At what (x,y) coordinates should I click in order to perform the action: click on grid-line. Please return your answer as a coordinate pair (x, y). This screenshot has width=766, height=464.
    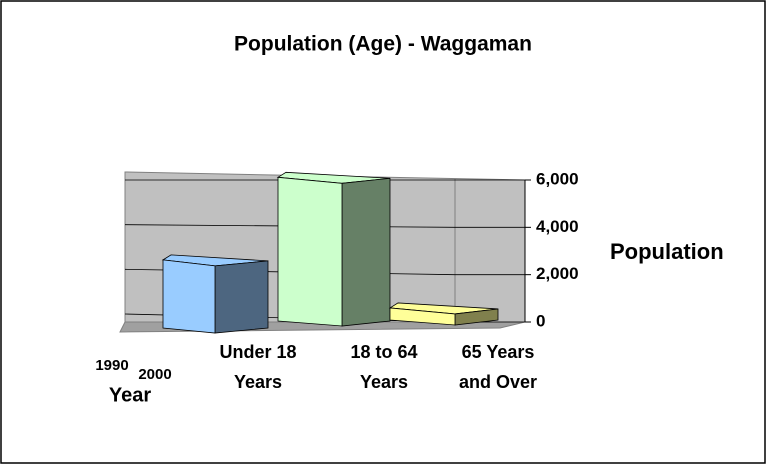
    Looking at the image, I should click on (324, 226).